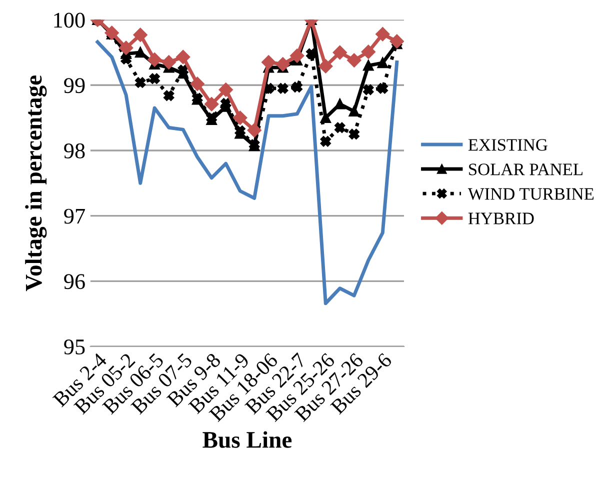  Describe the element at coordinates (69, 20) in the screenshot. I see `y-tick-label: 100` at that location.